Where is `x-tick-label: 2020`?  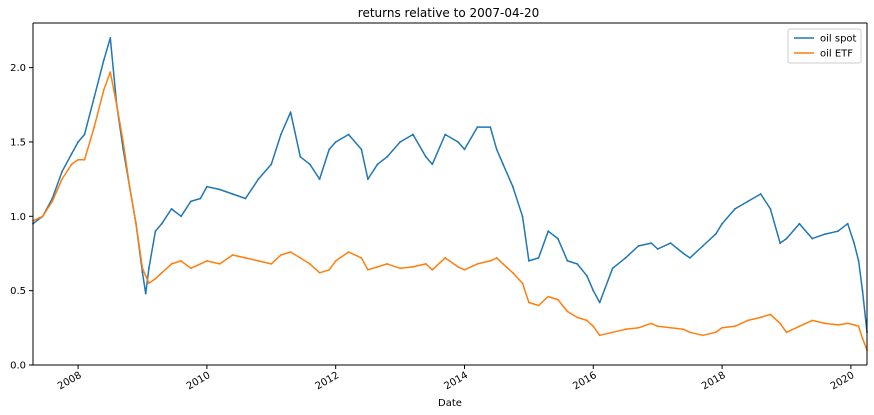
x-tick-label: 2020 is located at coordinates (843, 381).